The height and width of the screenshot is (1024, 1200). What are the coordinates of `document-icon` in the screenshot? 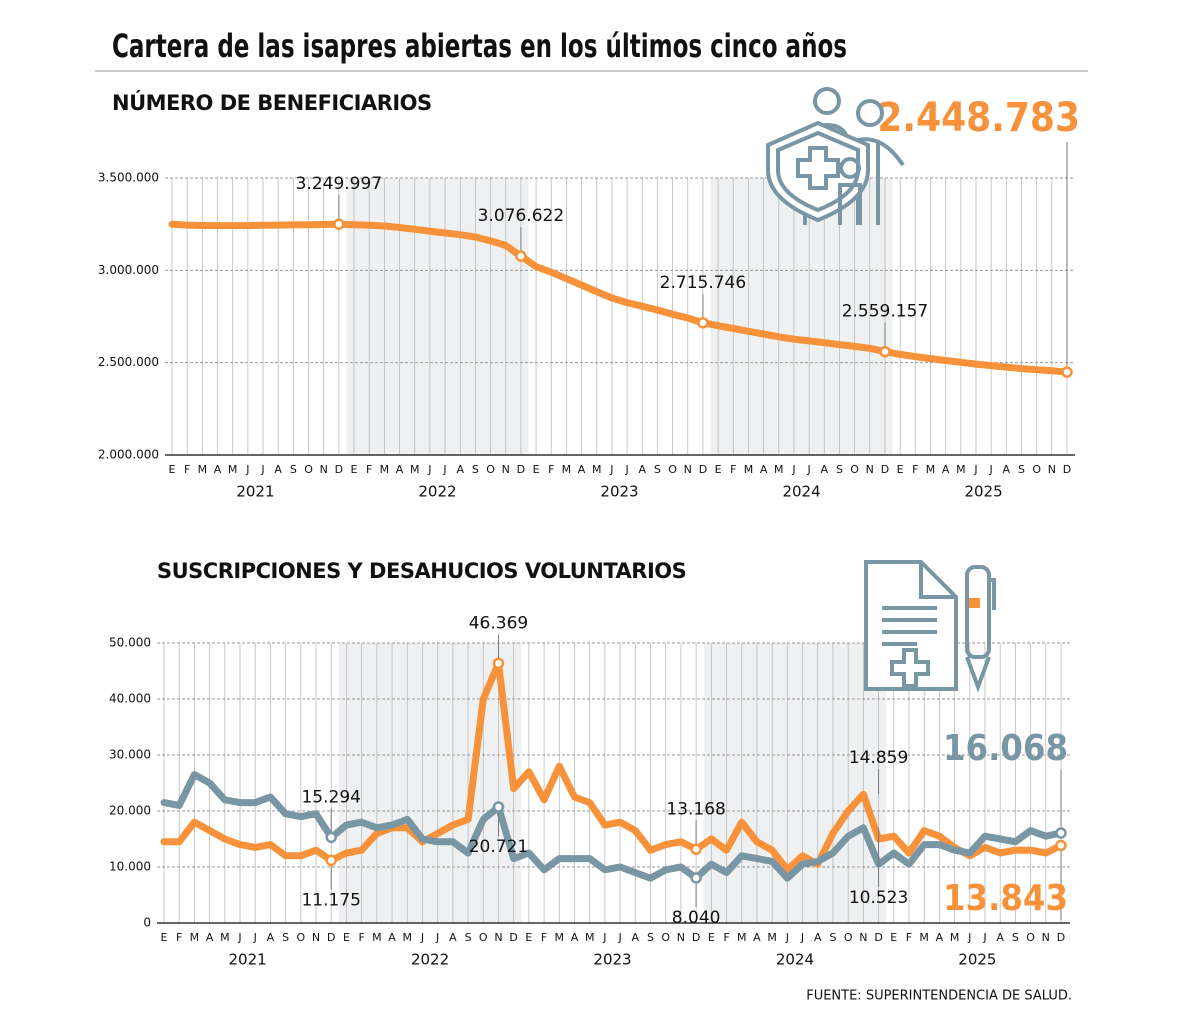 It's located at (930, 626).